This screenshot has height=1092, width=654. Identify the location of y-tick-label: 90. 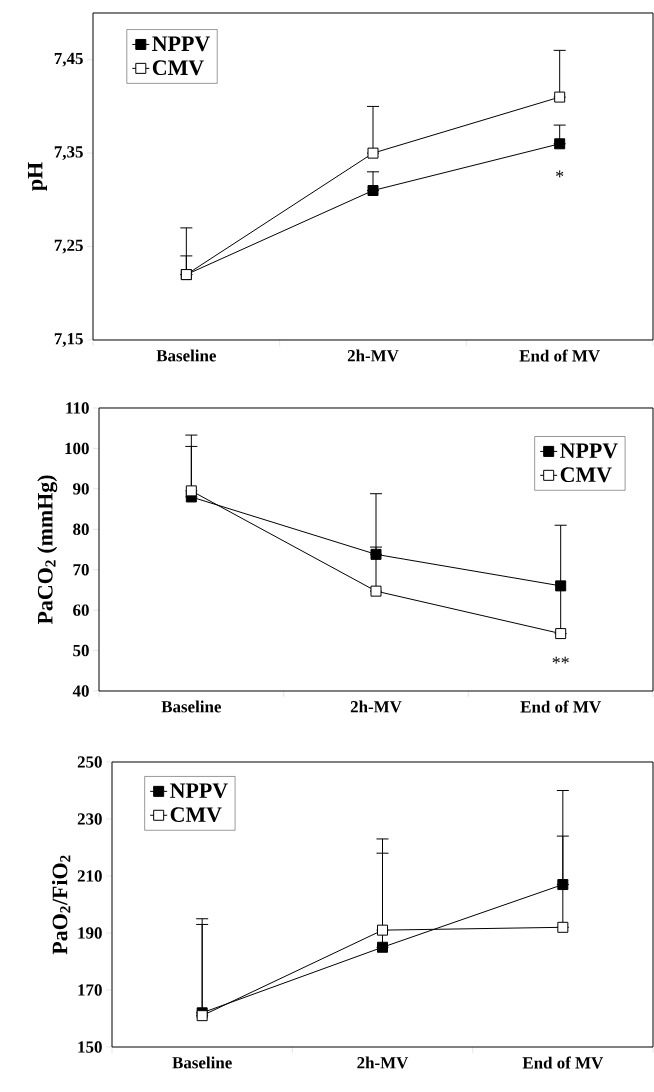
(81, 489).